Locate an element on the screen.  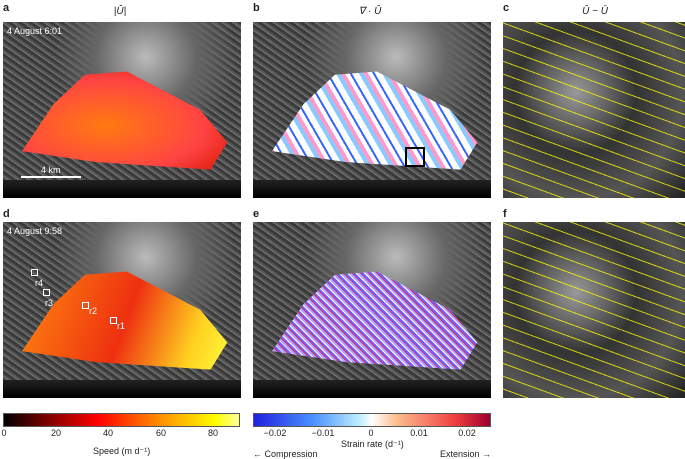
region-marker-r1 is located at coordinates (113, 320).